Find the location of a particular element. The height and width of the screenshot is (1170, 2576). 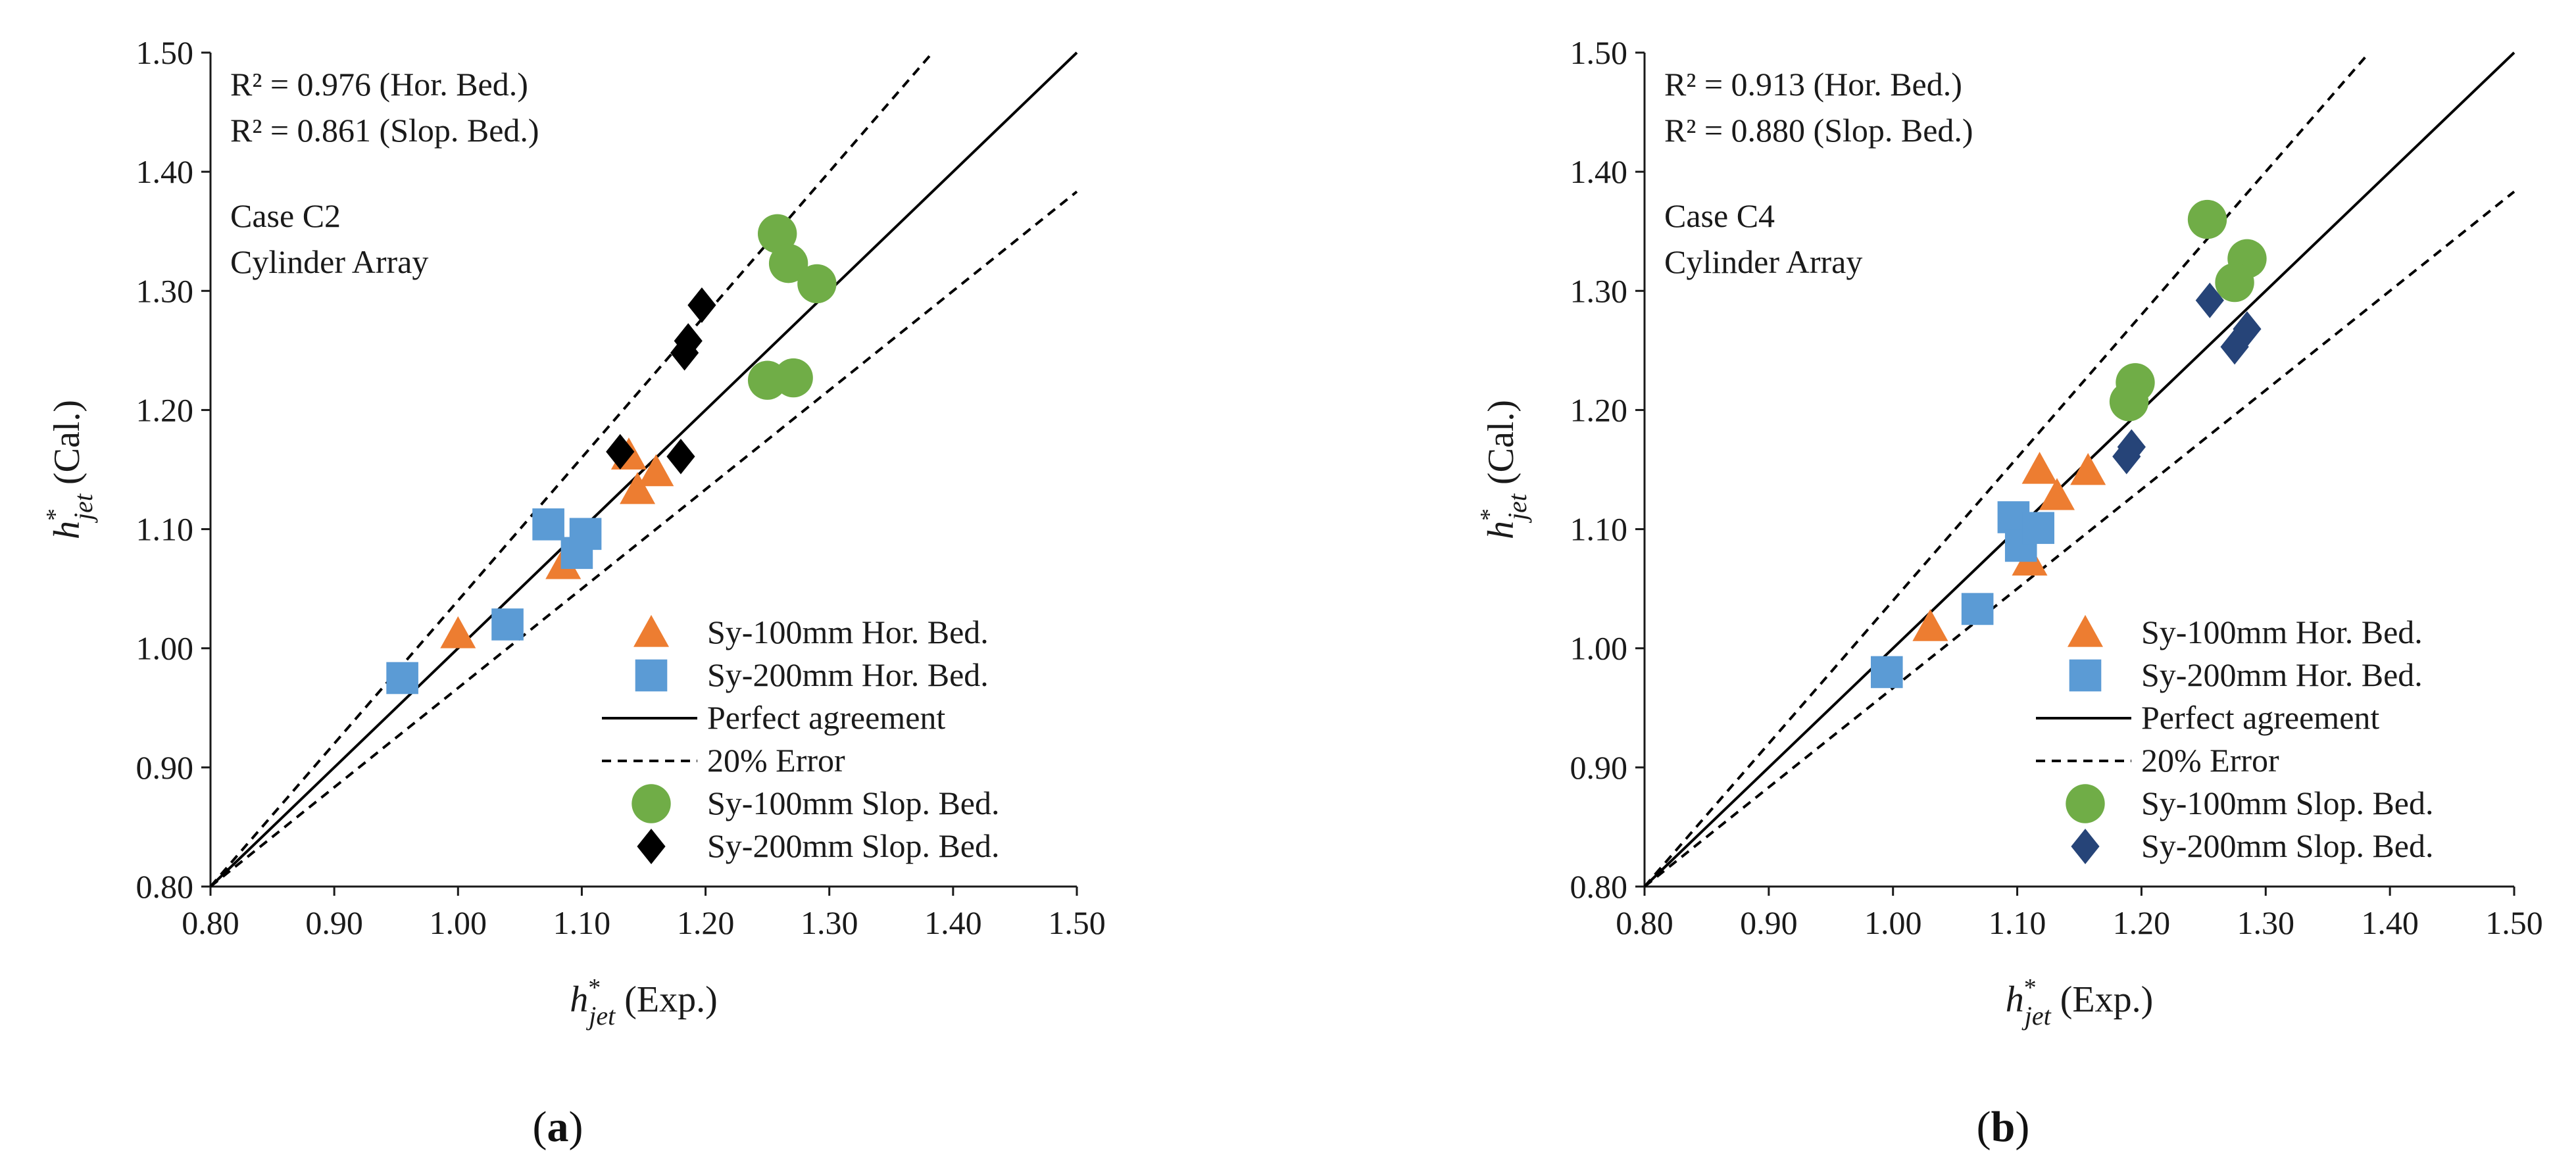

x-axis-symbol: h is located at coordinates (579, 999).